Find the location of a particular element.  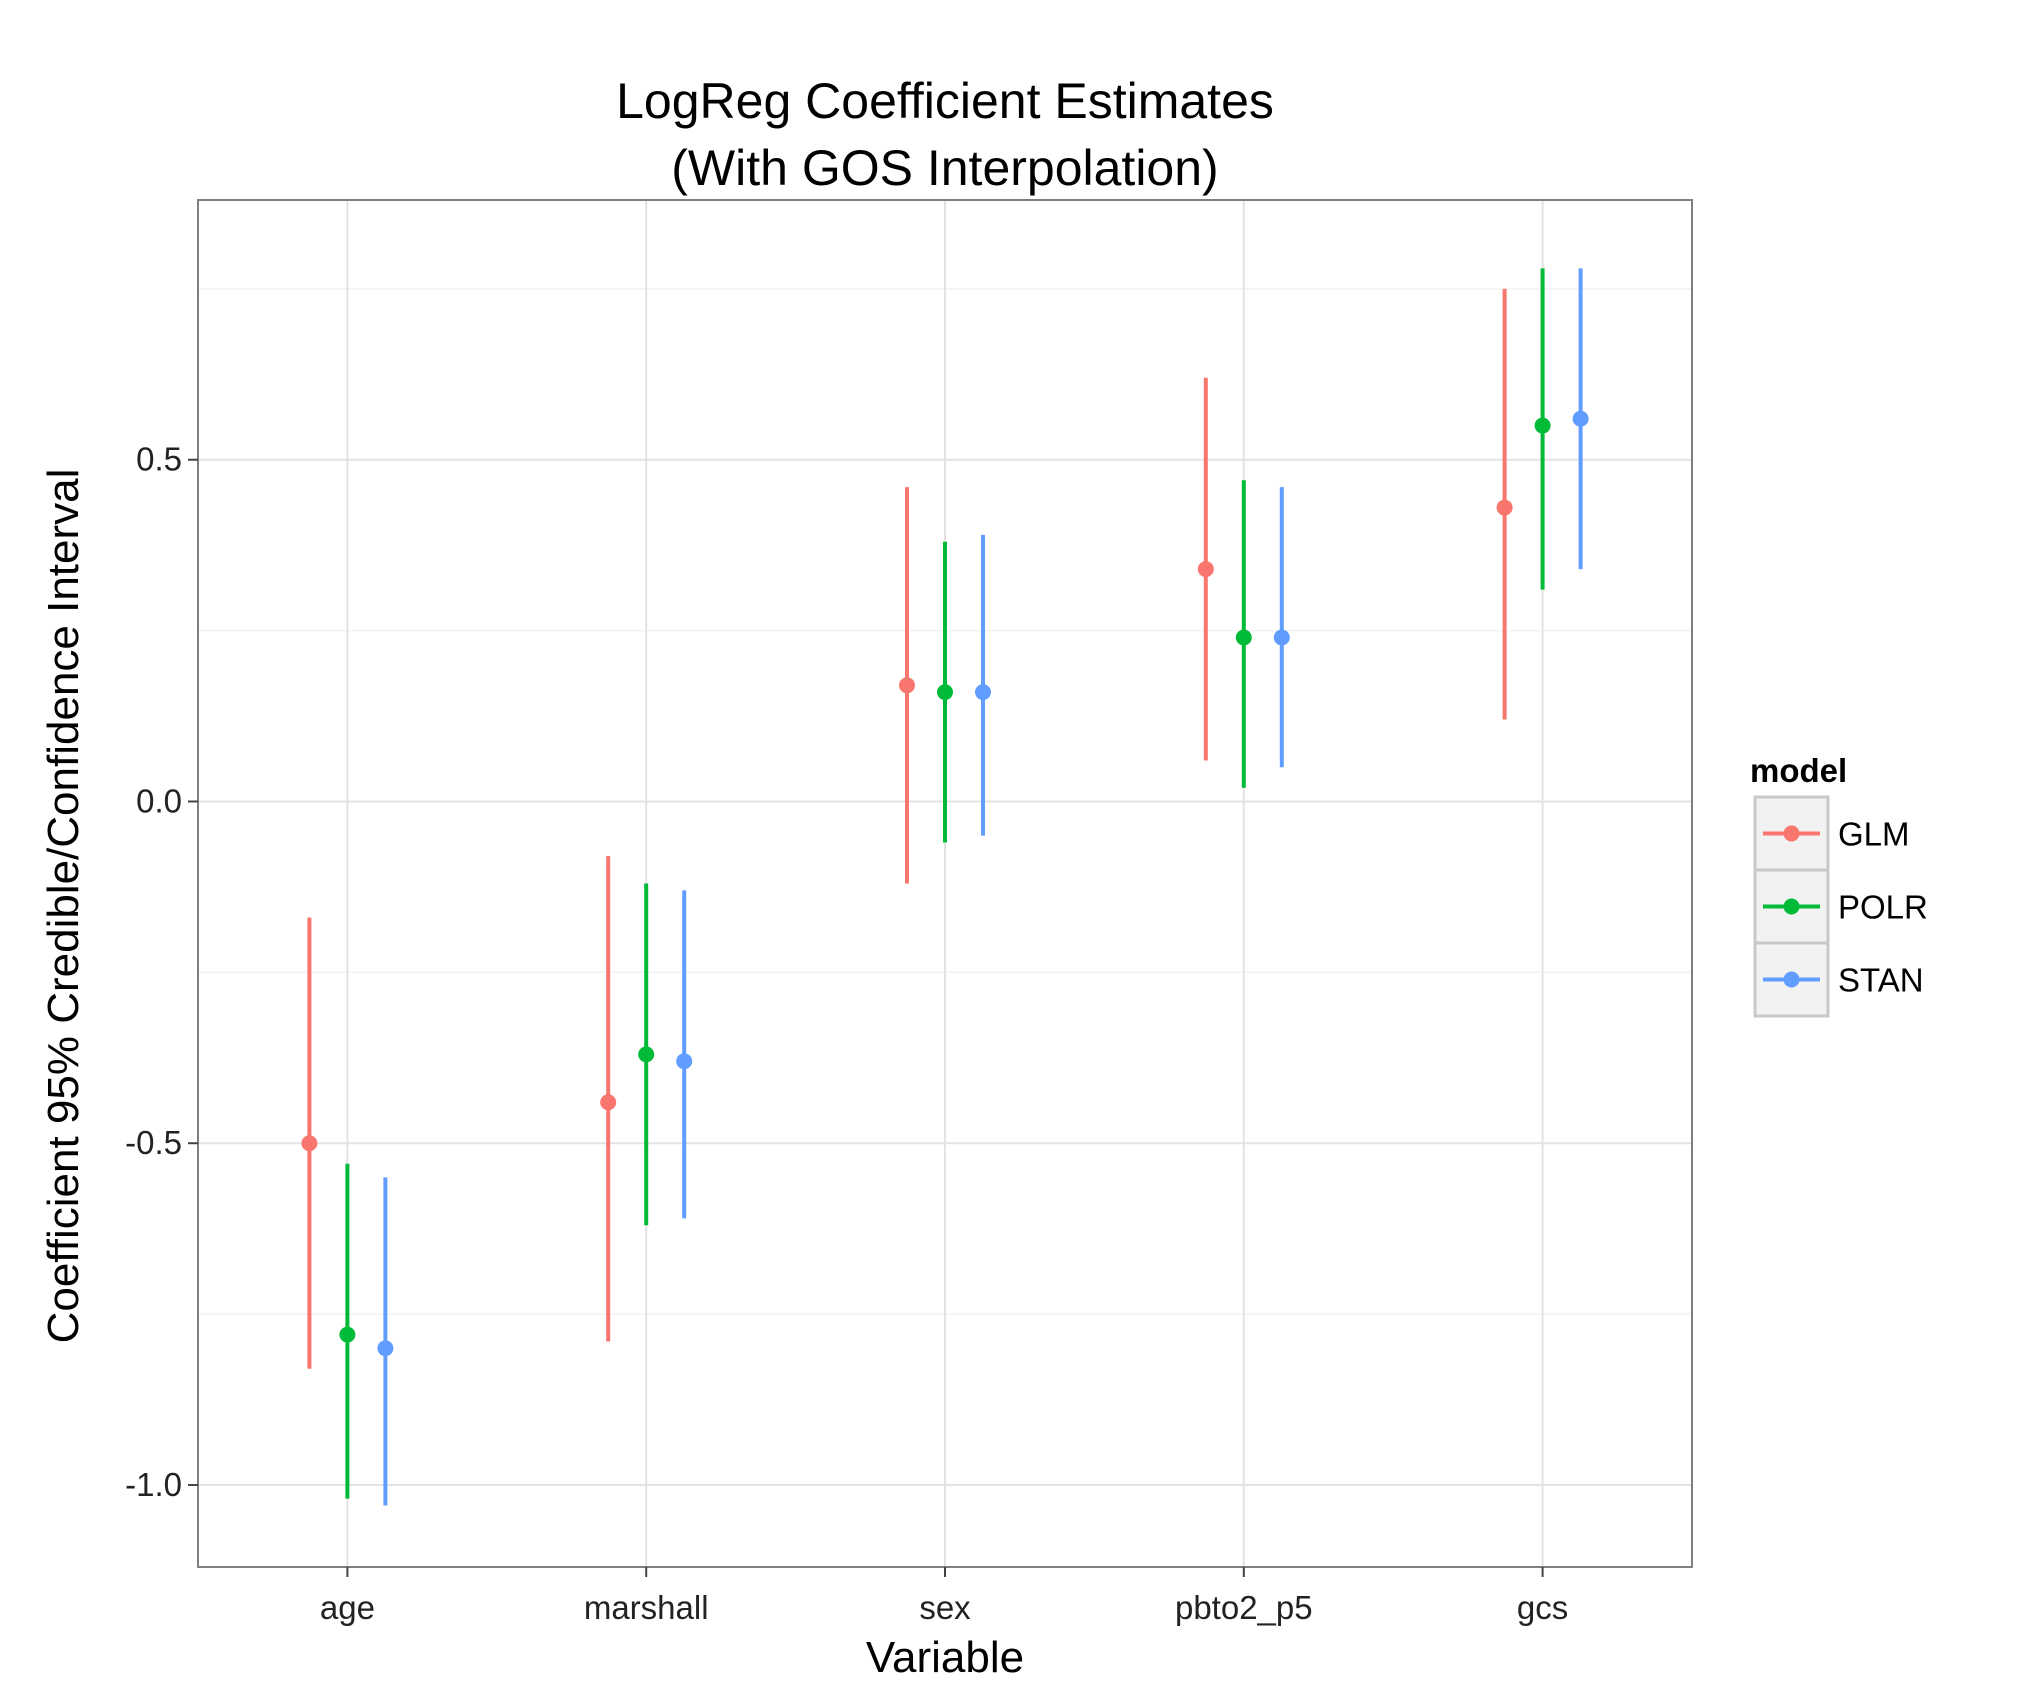

legend-label-polr: POLR is located at coordinates (1883, 907).